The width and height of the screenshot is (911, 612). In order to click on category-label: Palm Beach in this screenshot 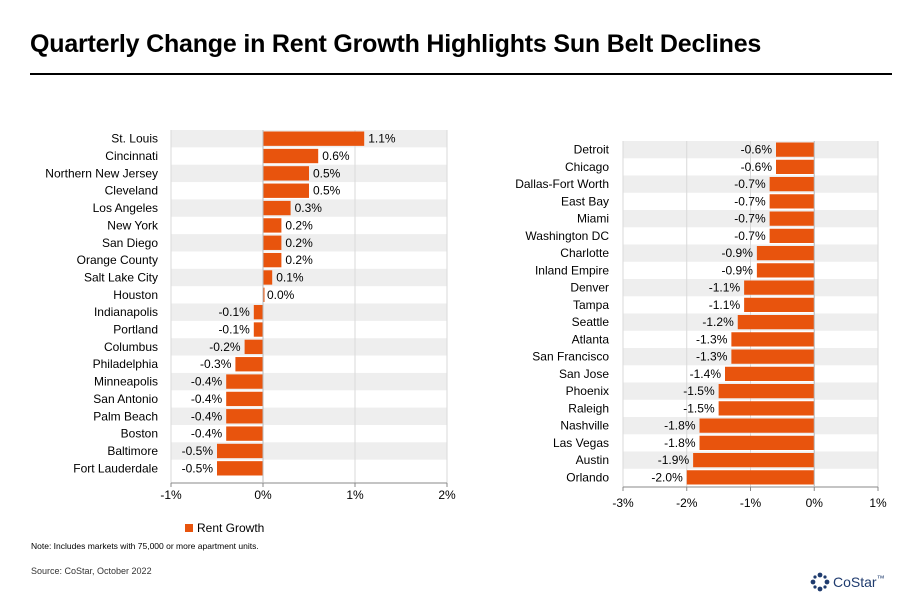, I will do `click(125, 416)`.